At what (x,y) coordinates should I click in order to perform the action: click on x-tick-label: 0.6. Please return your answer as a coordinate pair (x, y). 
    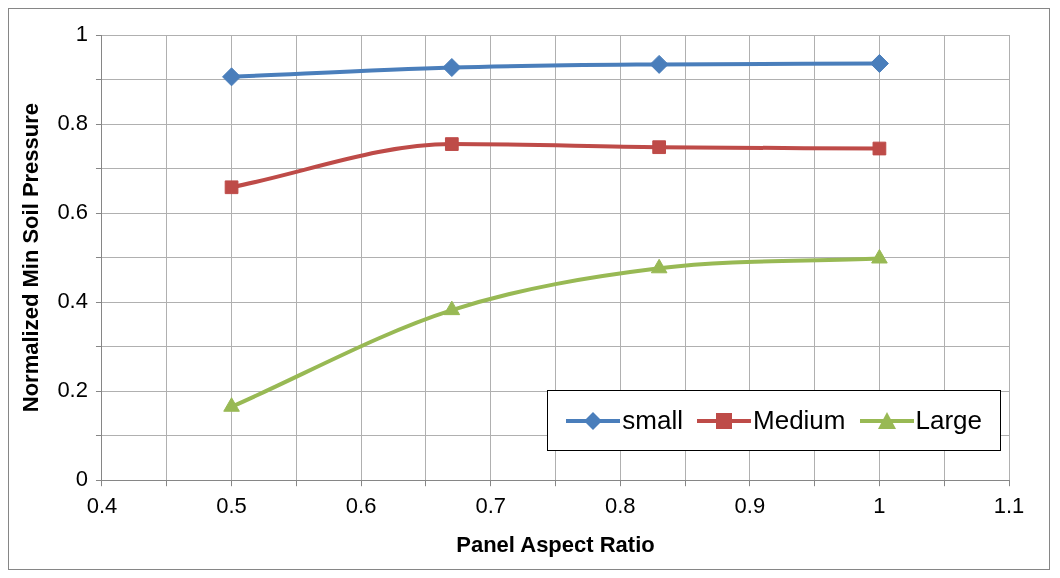
    Looking at the image, I should click on (361, 506).